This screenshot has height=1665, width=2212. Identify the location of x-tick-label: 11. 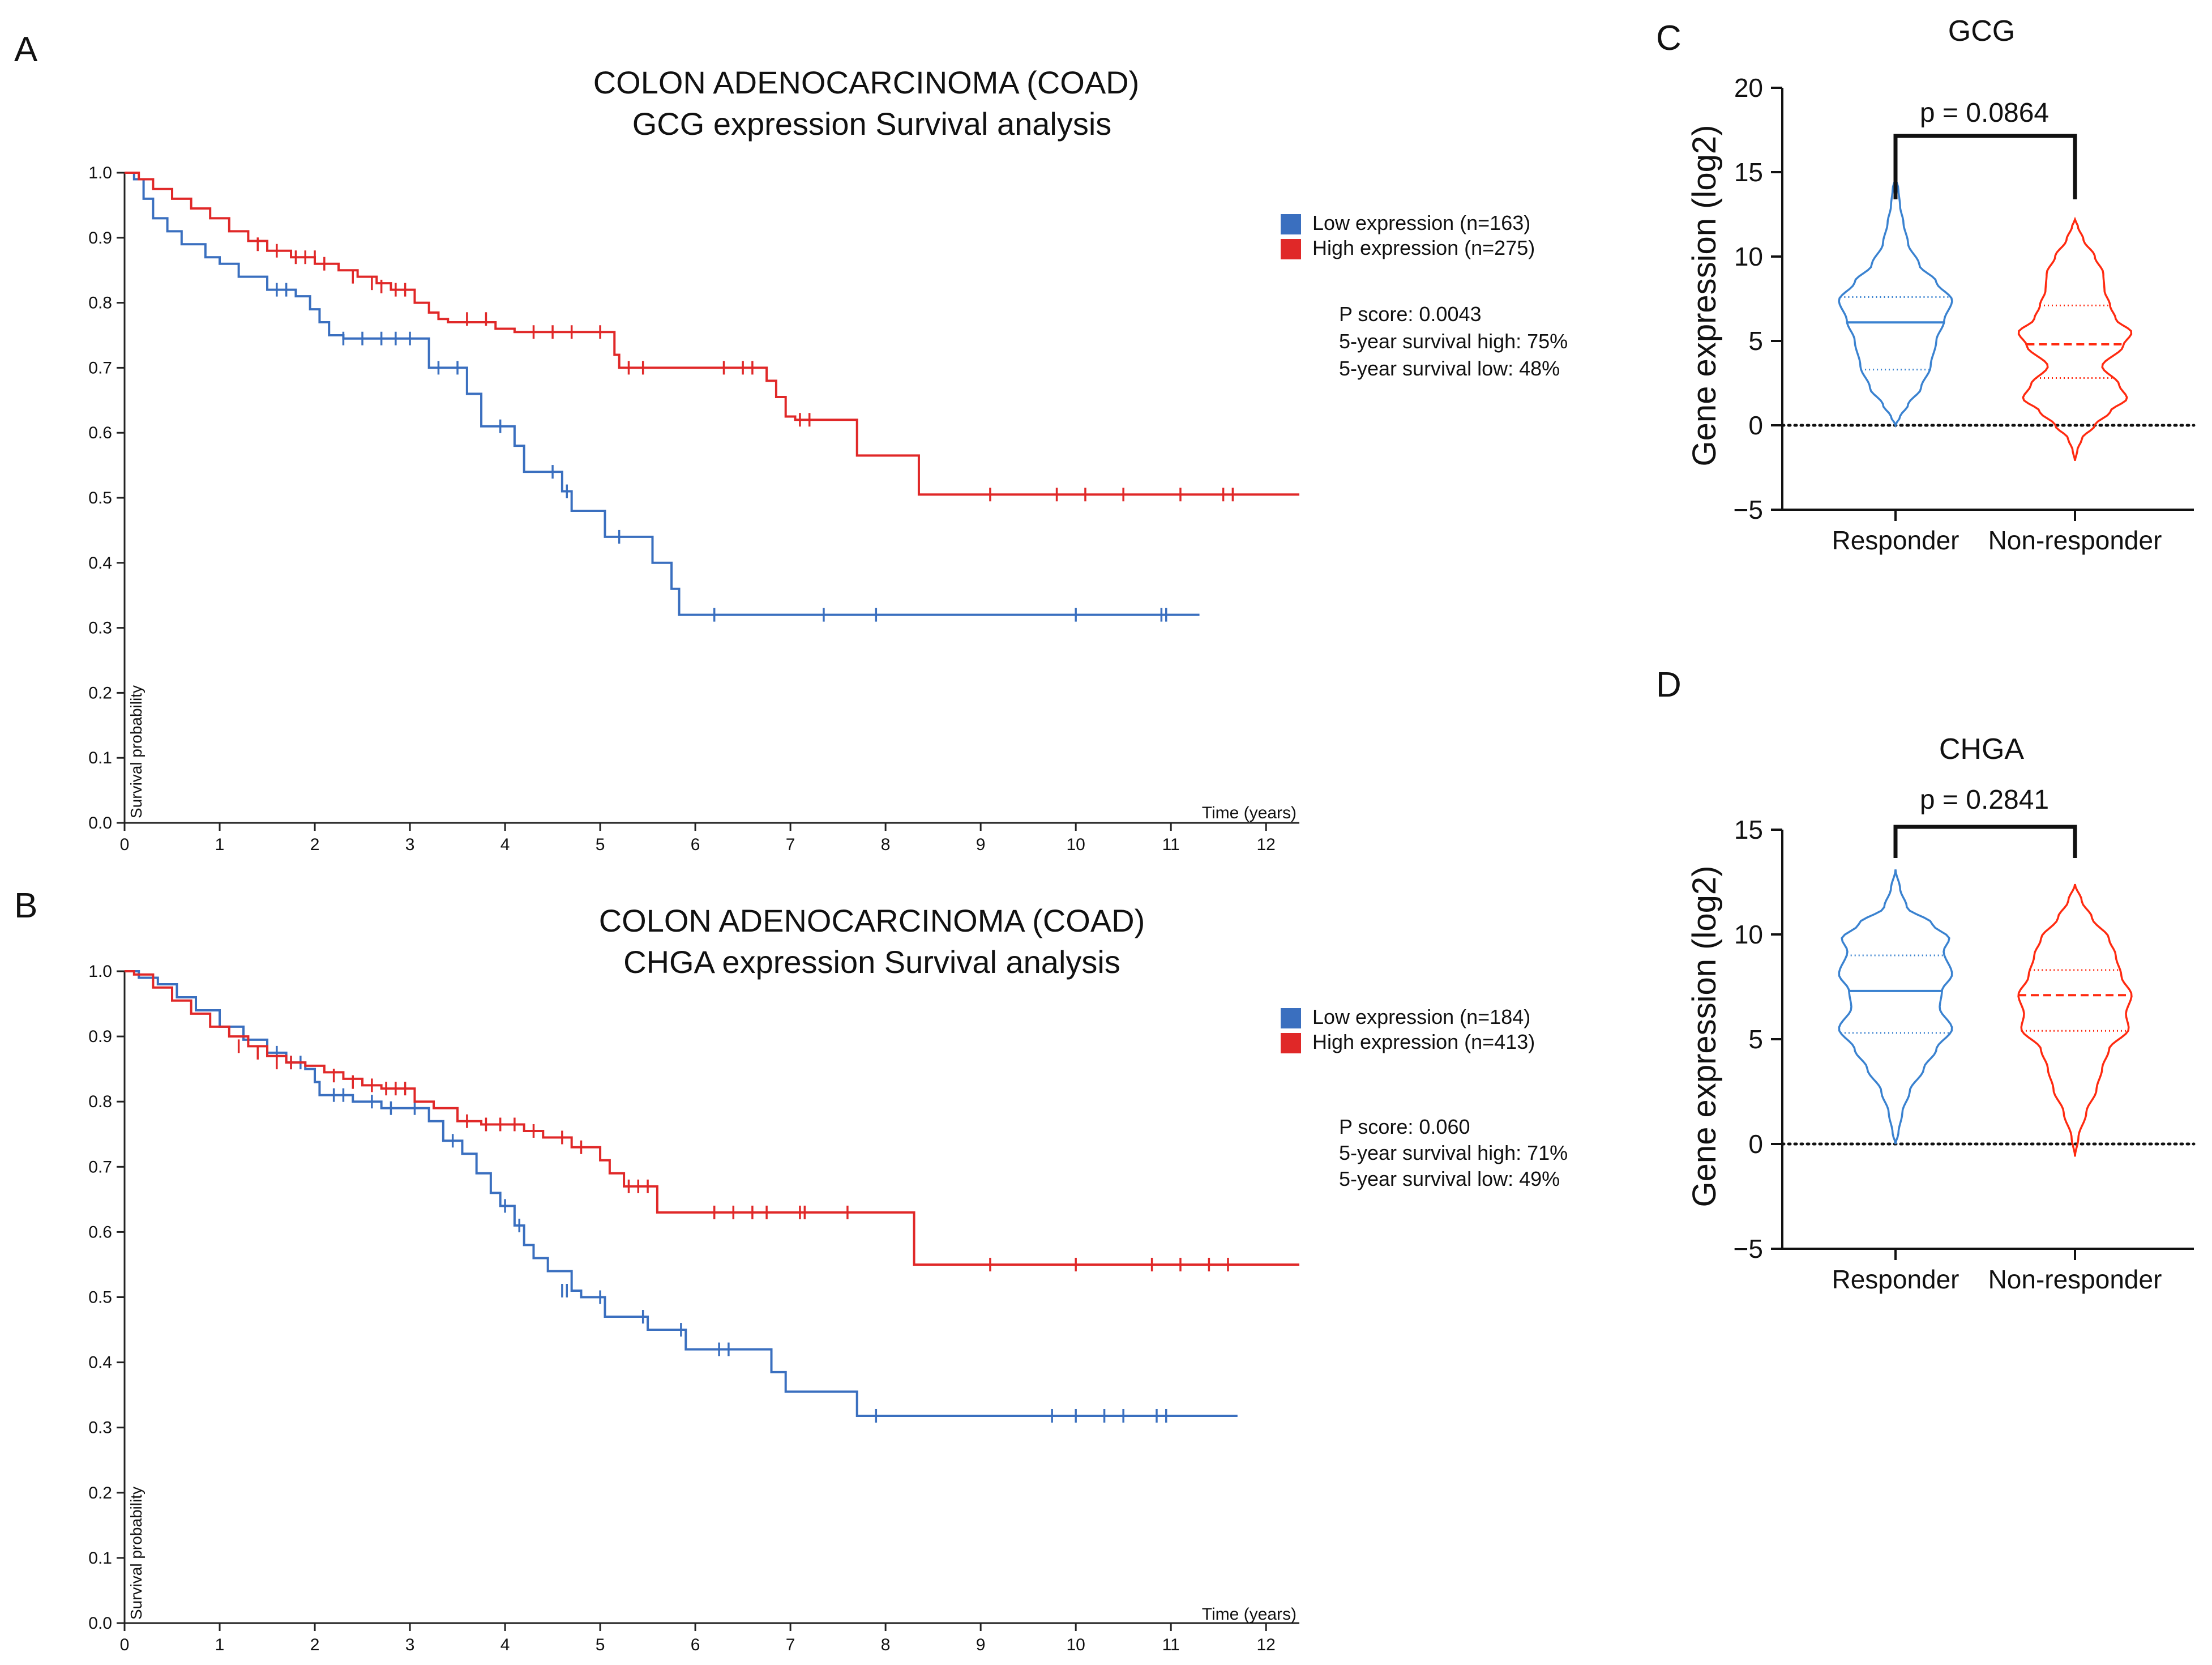
(1171, 1645).